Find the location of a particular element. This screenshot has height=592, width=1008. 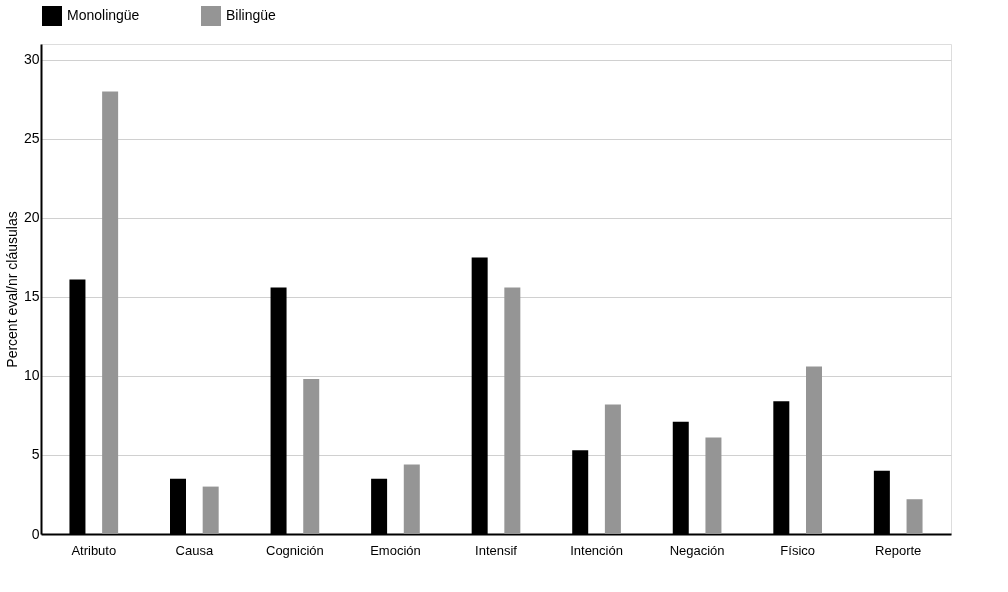

y-tick-label: 5 is located at coordinates (35, 454).